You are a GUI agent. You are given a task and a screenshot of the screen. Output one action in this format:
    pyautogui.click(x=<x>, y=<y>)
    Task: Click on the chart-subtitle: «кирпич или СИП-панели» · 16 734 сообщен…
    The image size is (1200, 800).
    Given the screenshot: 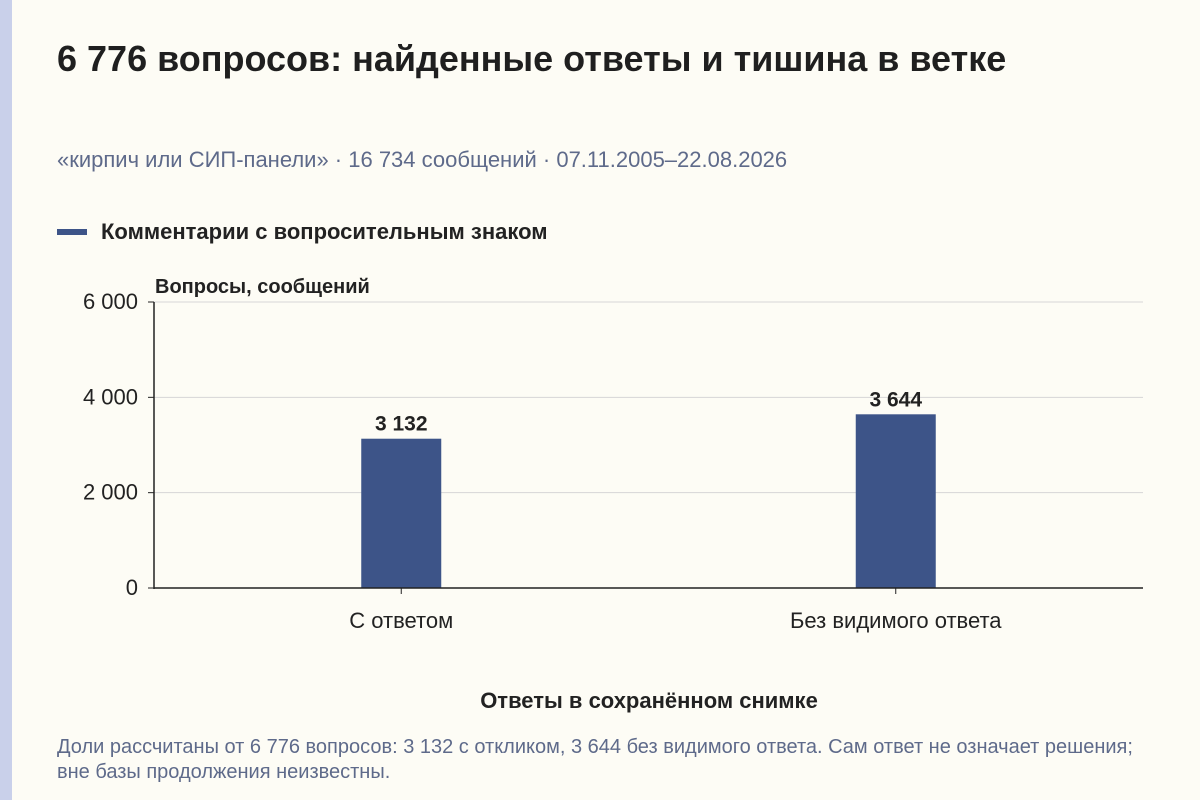 What is the action you would take?
    pyautogui.click(x=422, y=159)
    